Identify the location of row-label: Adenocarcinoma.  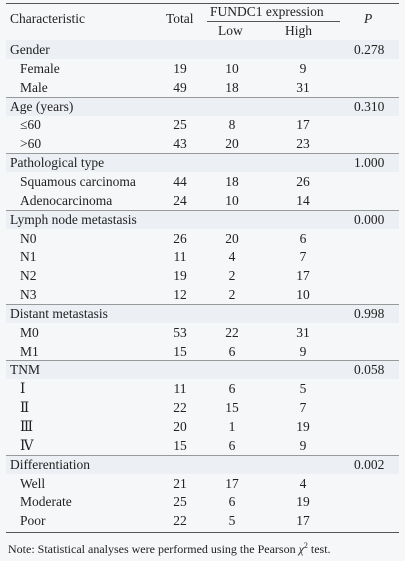
(66, 200).